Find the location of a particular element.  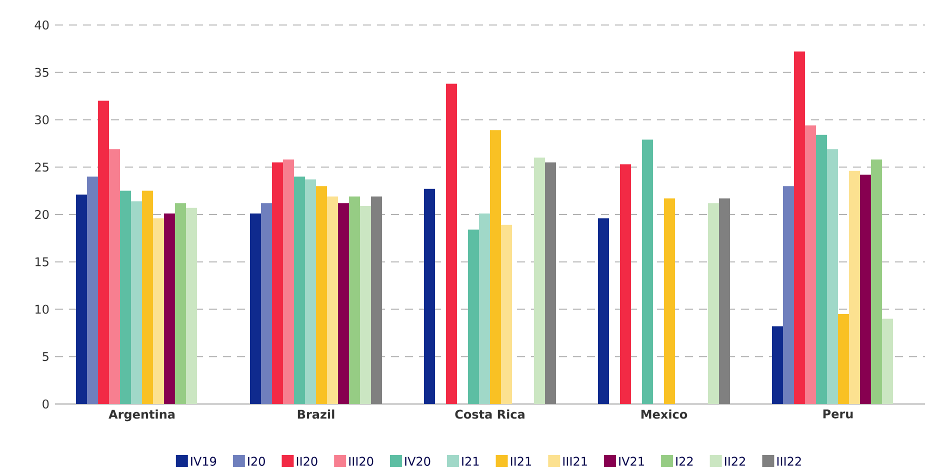

legend-label: II20 is located at coordinates (307, 461).